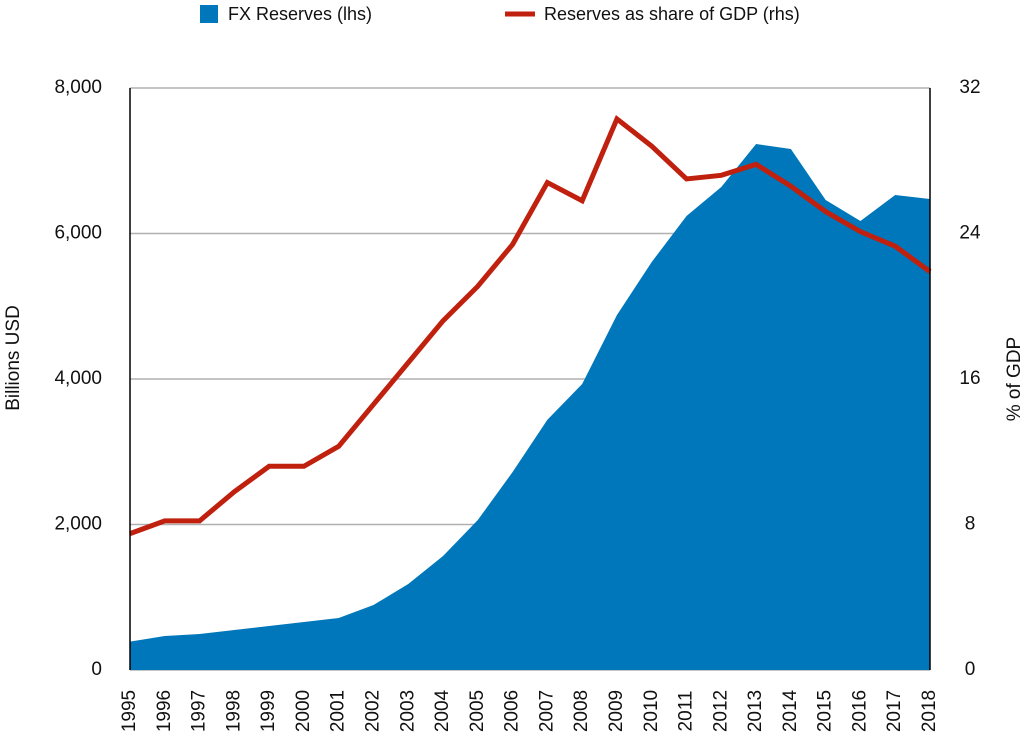 This screenshot has height=733, width=1024. Describe the element at coordinates (970, 669) in the screenshot. I see `y2-tick-label: 0` at that location.